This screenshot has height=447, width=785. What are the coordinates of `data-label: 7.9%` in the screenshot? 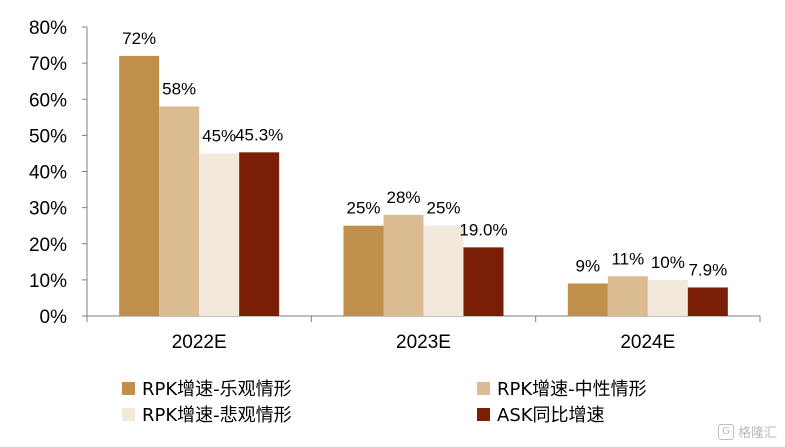 It's located at (707, 269).